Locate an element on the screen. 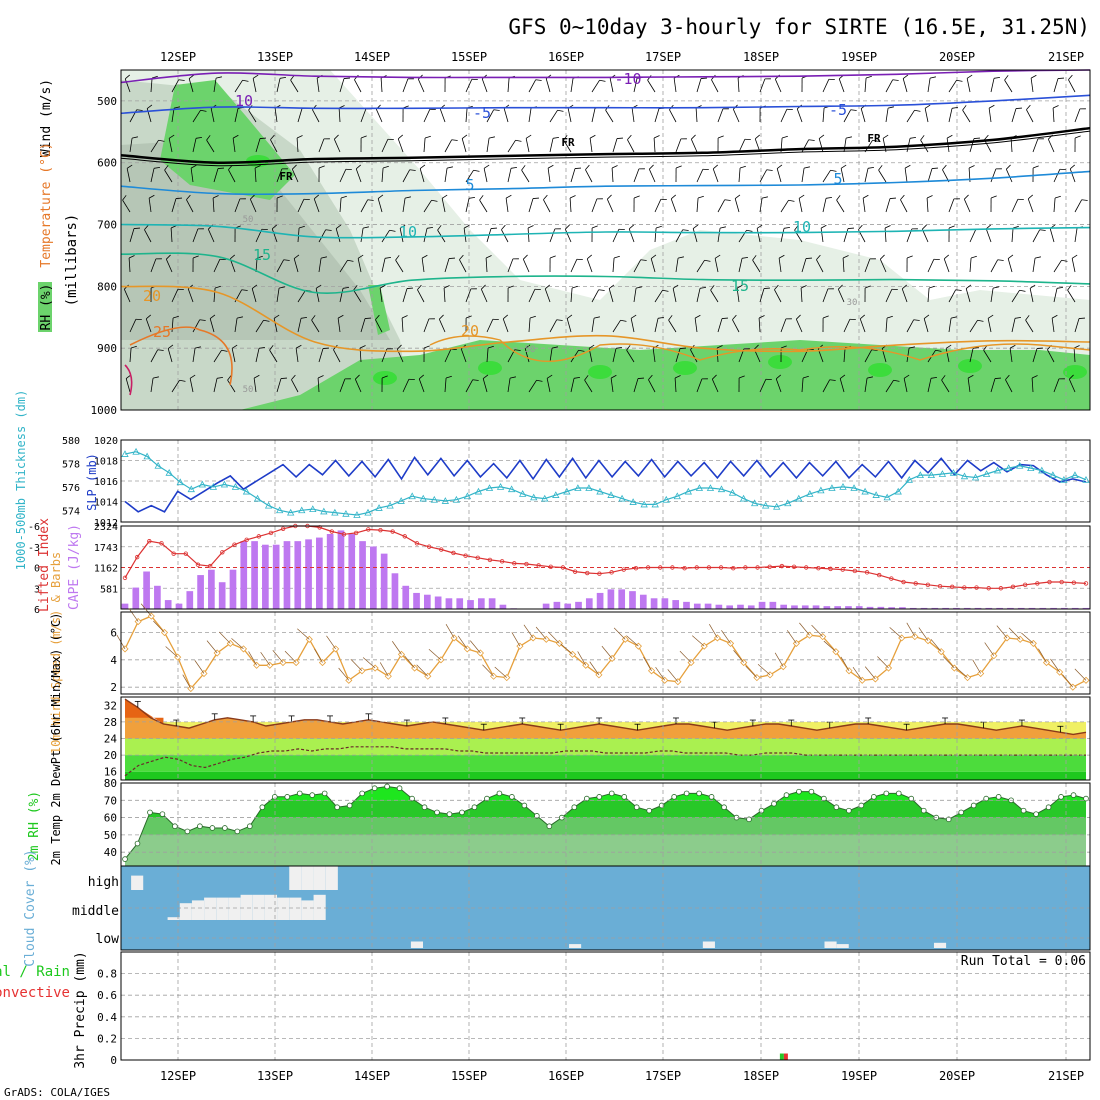 The image size is (1100, 1100). cloud-level-middle: middle is located at coordinates (95, 911).